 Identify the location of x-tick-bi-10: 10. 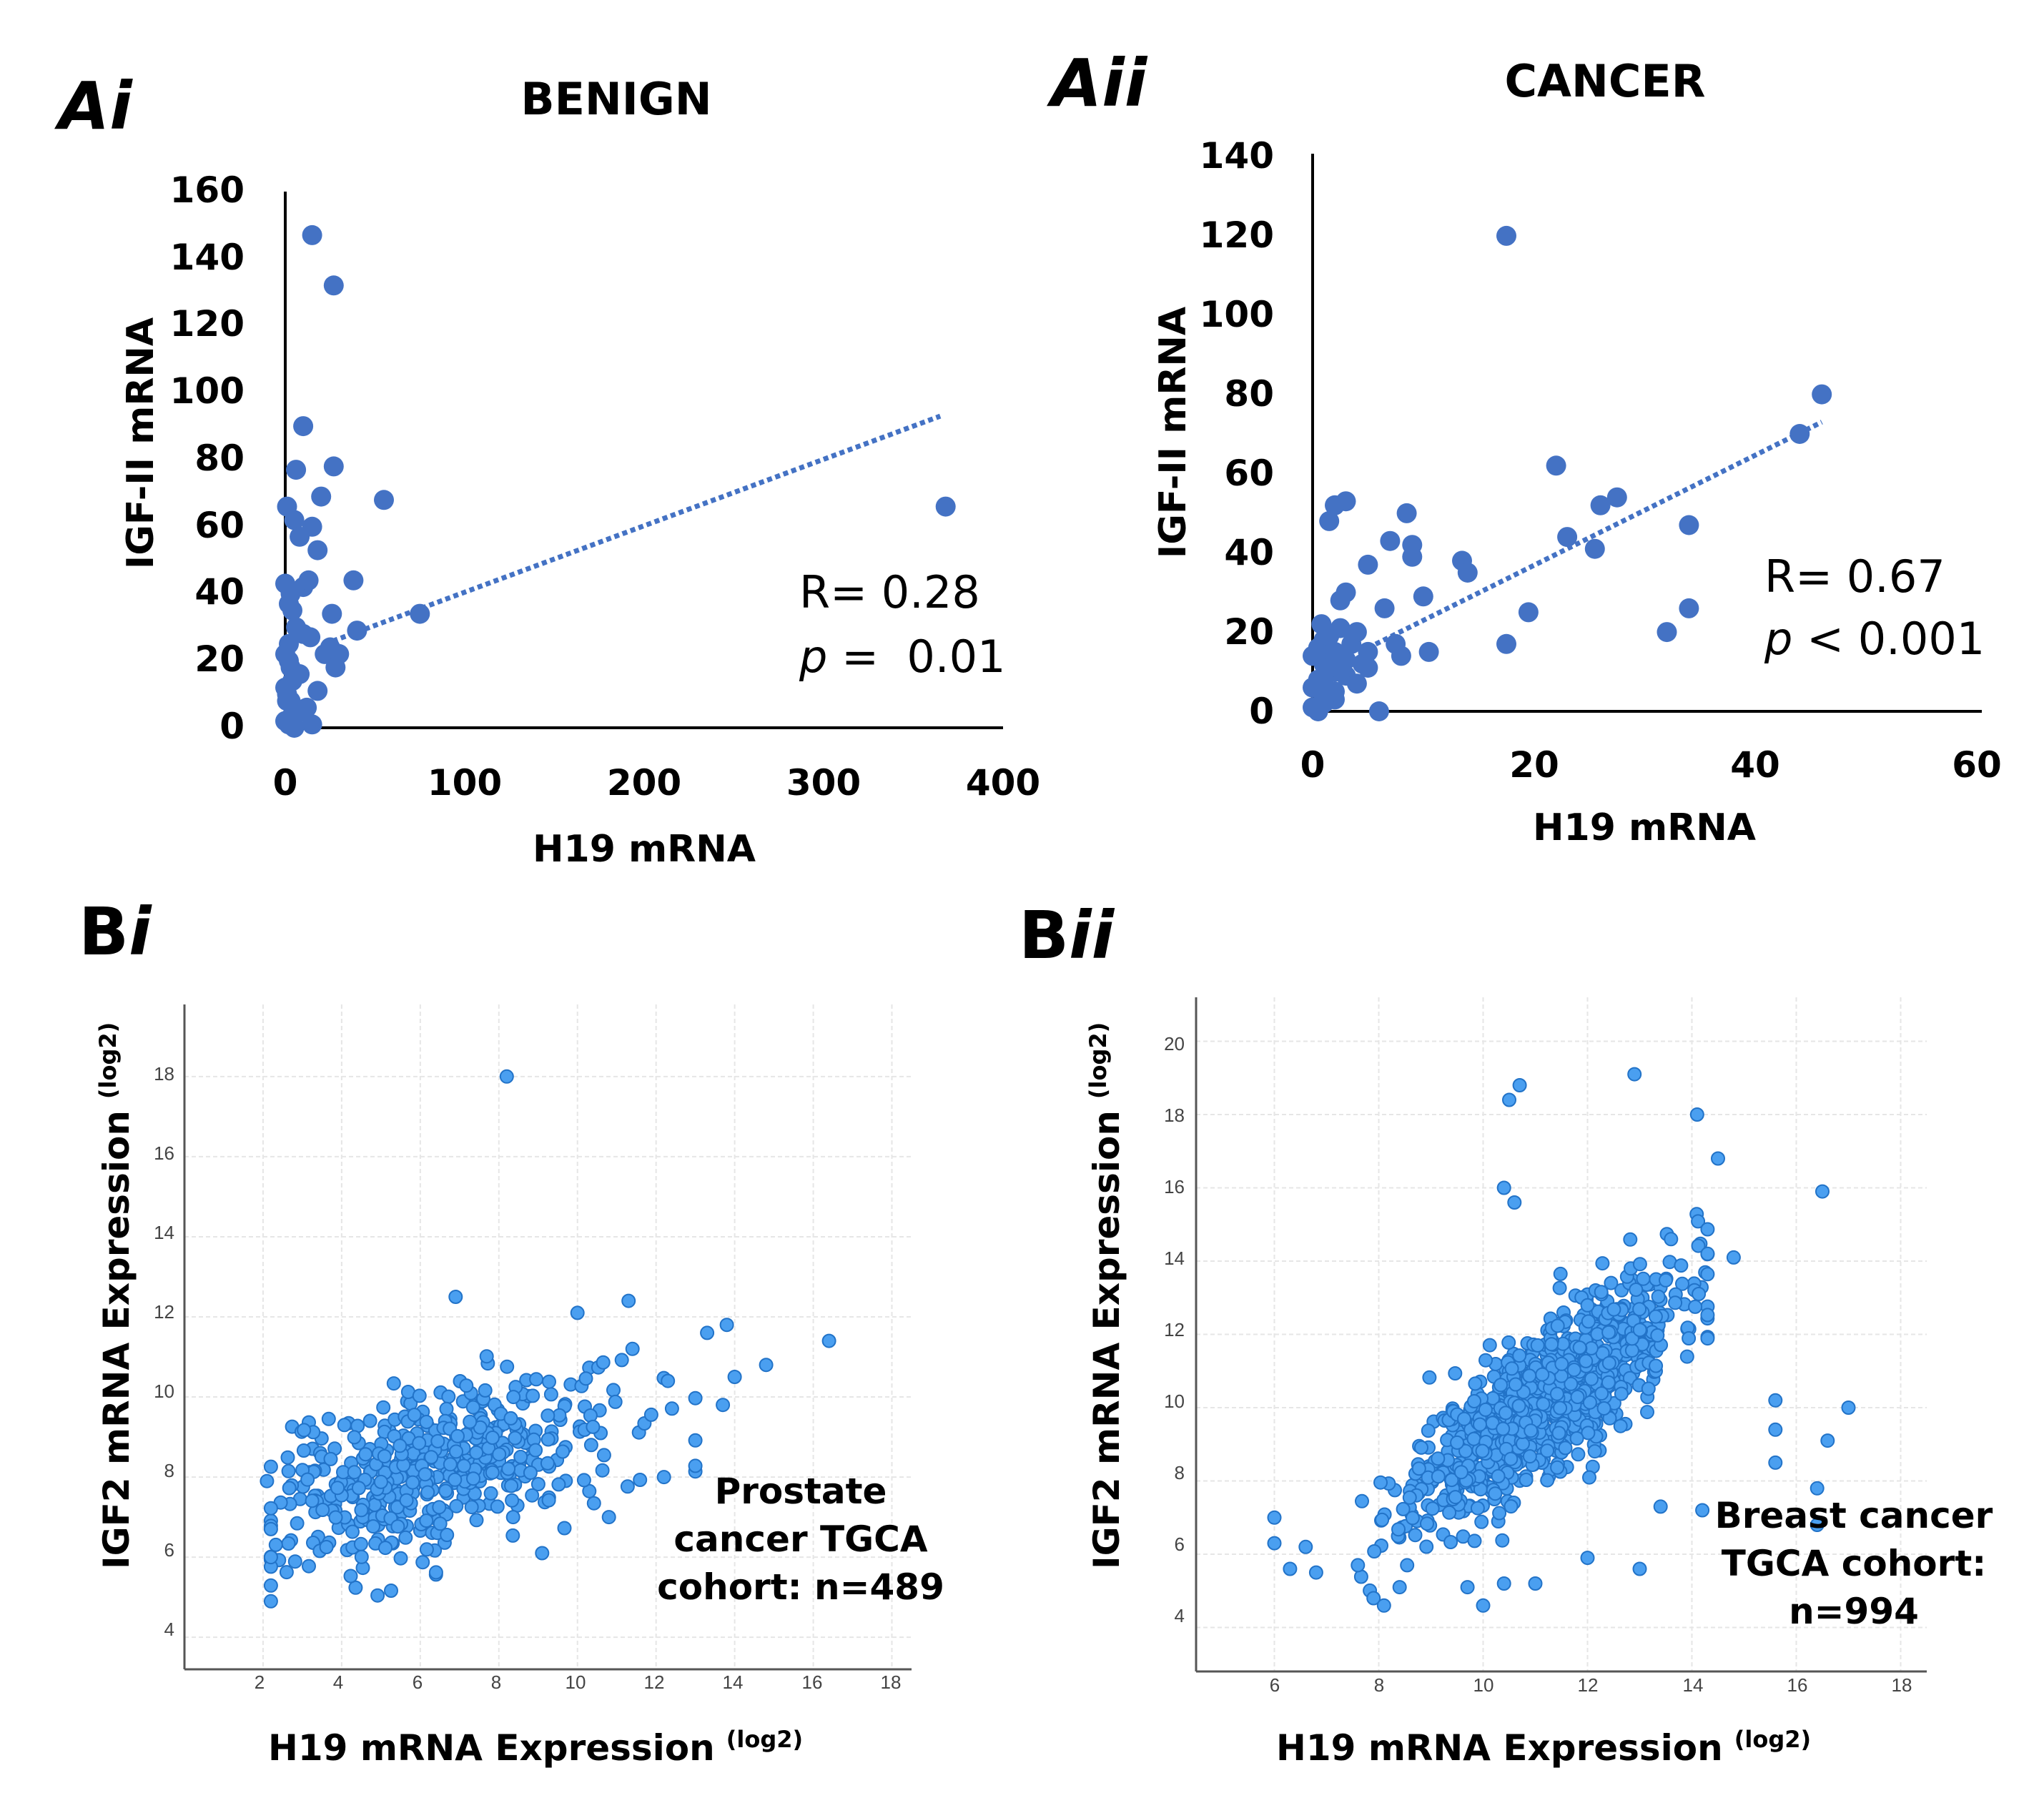
(576, 1682).